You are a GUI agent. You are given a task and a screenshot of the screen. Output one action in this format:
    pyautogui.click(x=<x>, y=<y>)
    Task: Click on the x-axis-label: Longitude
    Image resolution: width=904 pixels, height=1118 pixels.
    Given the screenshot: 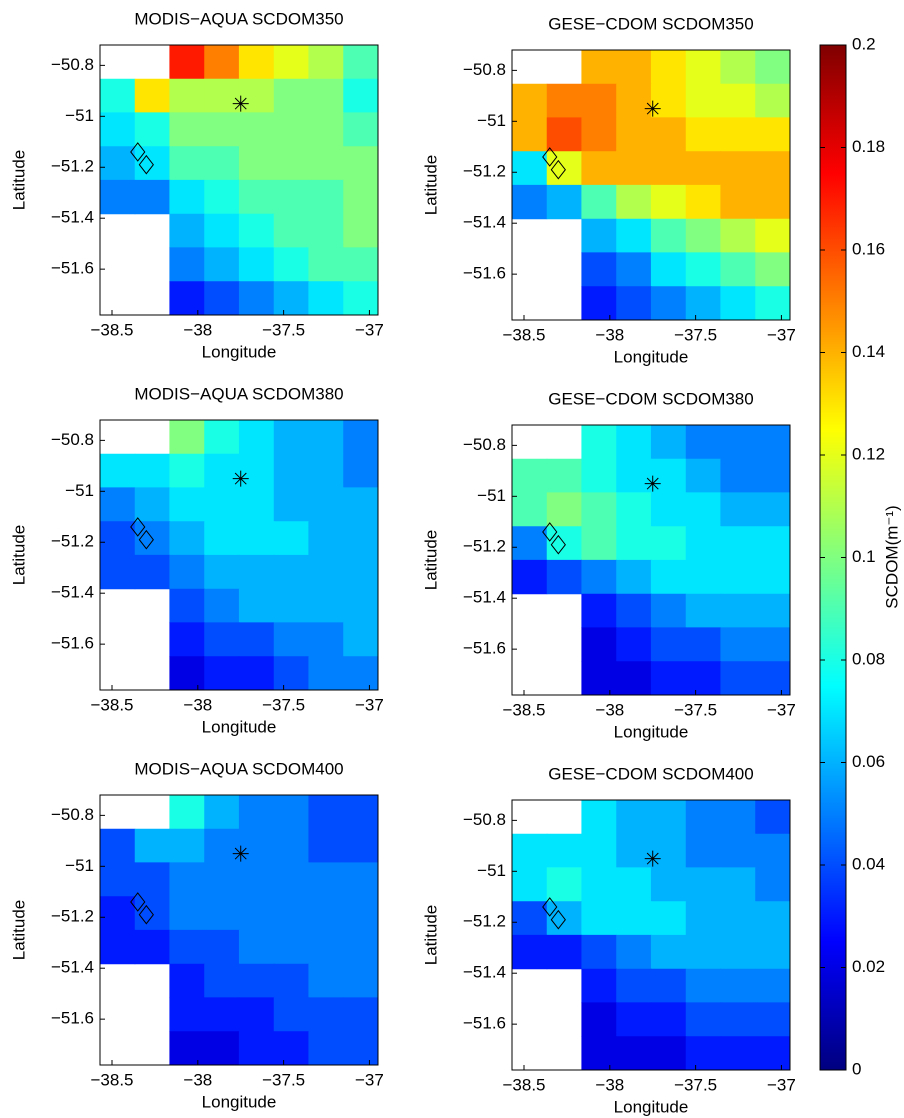 What is the action you would take?
    pyautogui.click(x=239, y=726)
    